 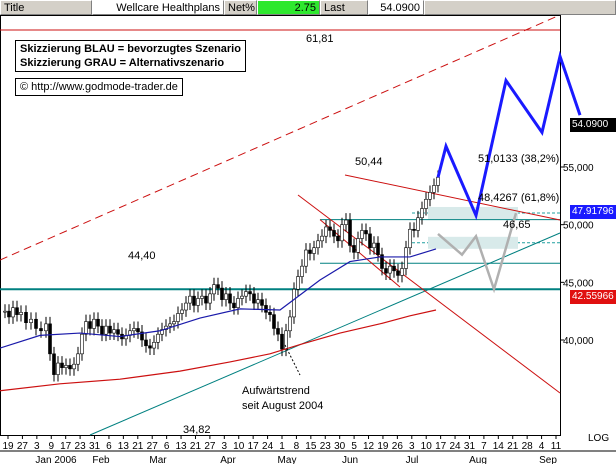 I want to click on price-box-blue-ma: 47.91796, so click(x=593, y=212).